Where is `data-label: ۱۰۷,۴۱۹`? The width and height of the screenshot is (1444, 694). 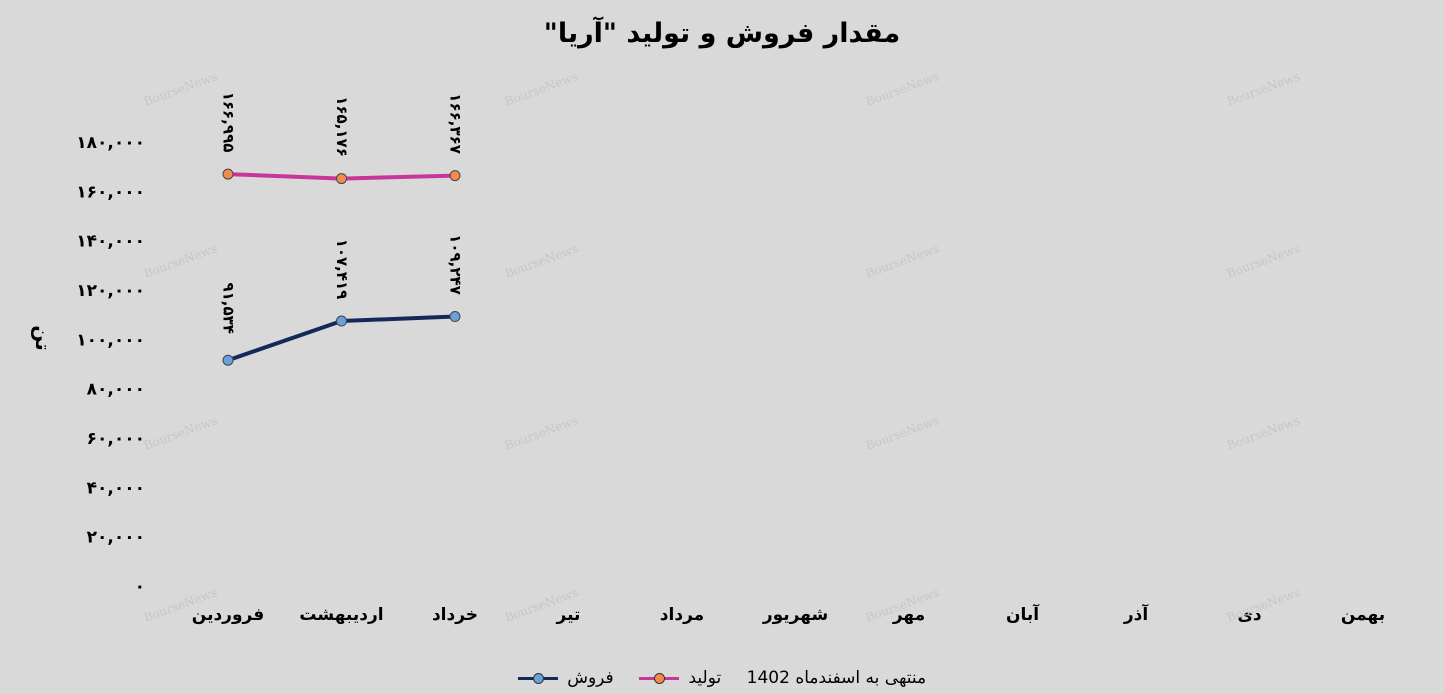
data-label: ۱۰۷,۴۱۹ is located at coordinates (342, 269).